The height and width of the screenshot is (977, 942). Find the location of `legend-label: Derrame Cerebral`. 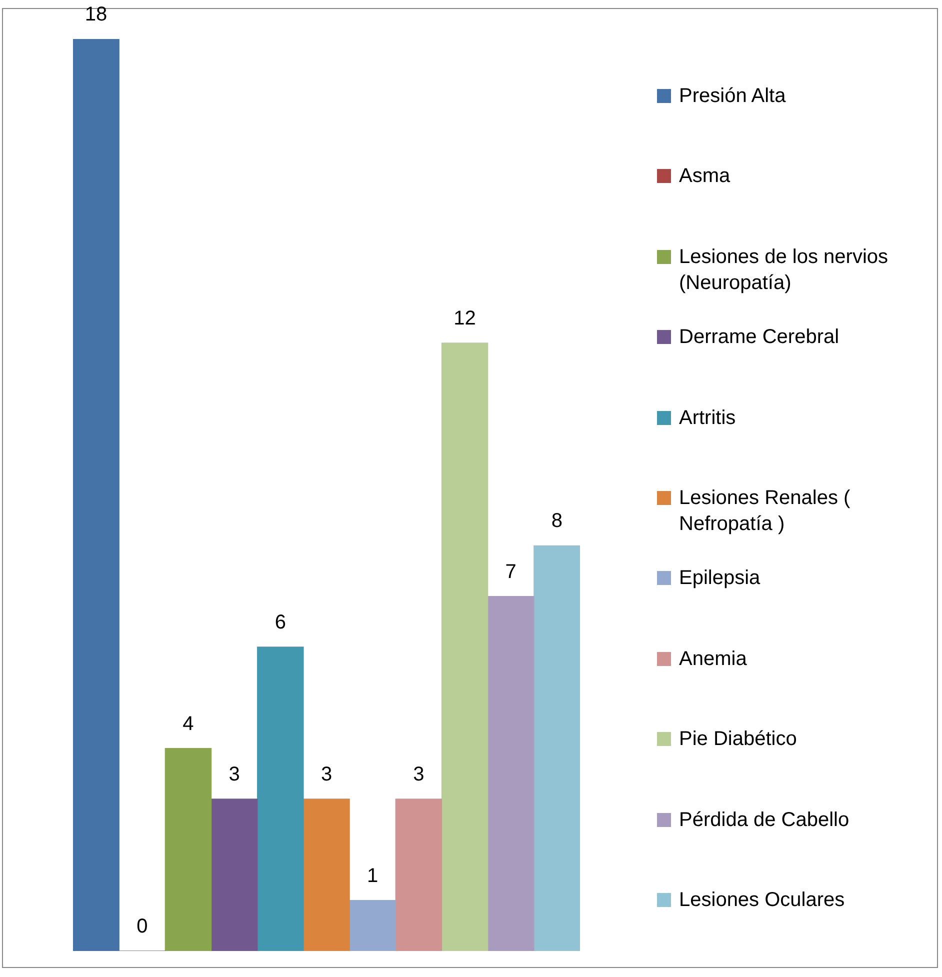

legend-label: Derrame Cerebral is located at coordinates (759, 337).